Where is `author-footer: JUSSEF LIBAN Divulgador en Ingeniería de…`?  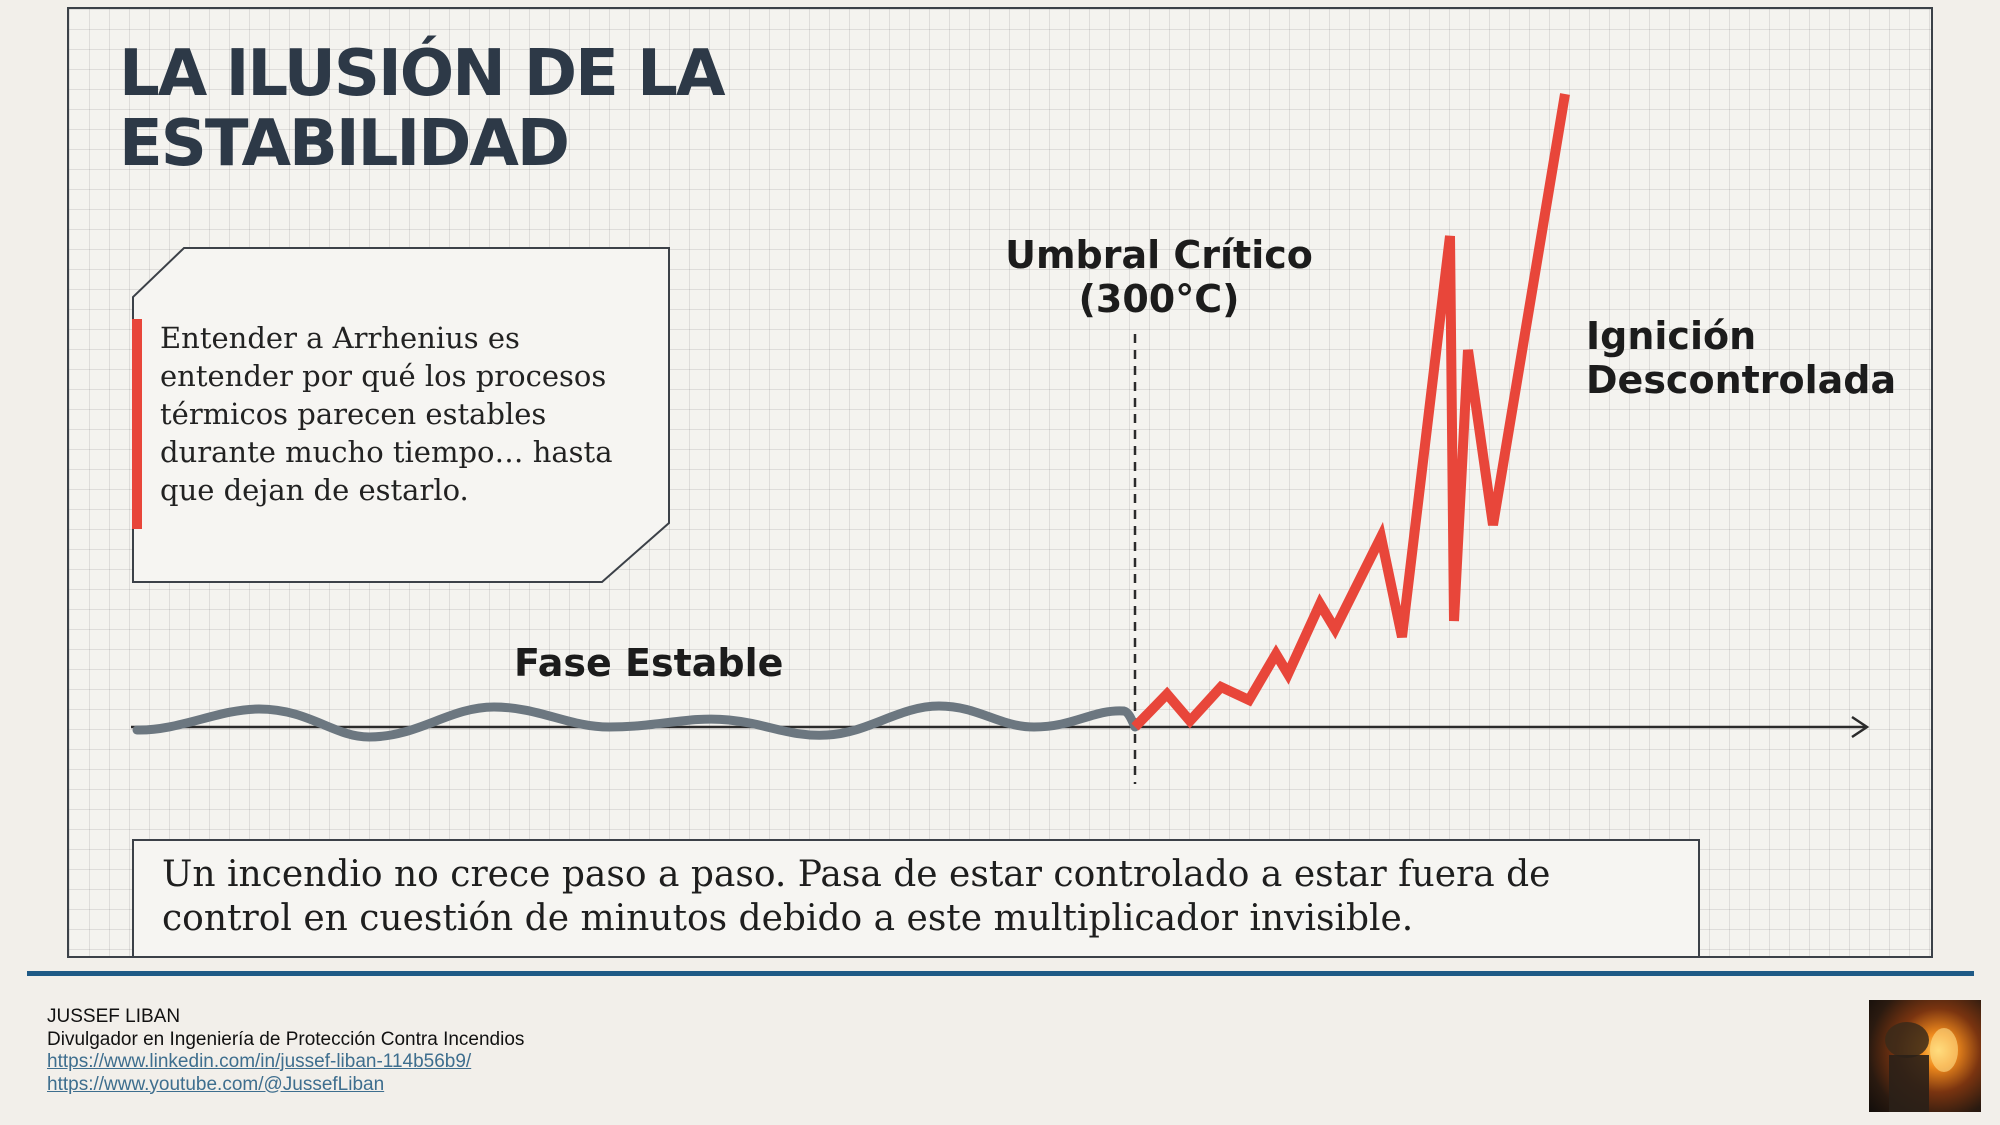 author-footer: JUSSEF LIBAN Divulgador en Ingeniería de… is located at coordinates (285, 1051).